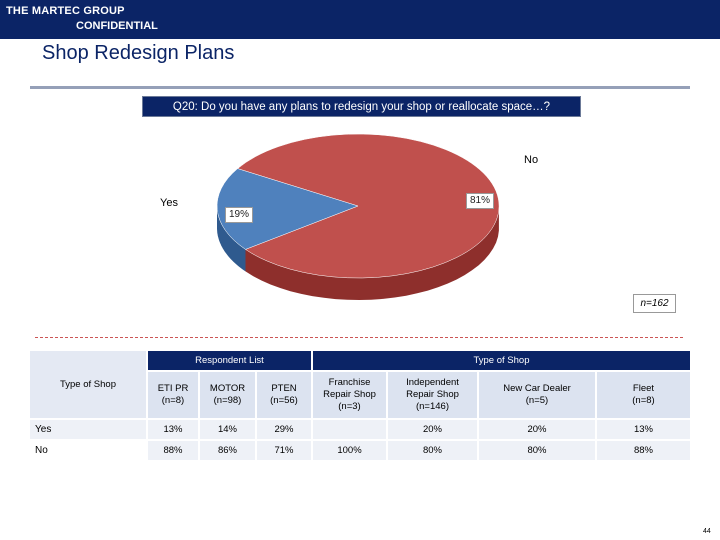 The width and height of the screenshot is (720, 540). Describe the element at coordinates (284, 429) in the screenshot. I see `cell-yes-pten: 29%` at that location.